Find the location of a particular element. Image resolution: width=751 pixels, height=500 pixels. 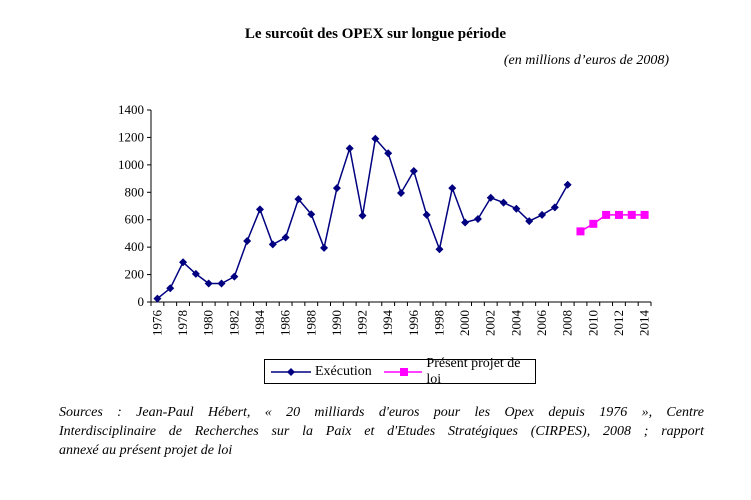

sources-line-3: annexé au présent projet de loi is located at coordinates (146, 450).